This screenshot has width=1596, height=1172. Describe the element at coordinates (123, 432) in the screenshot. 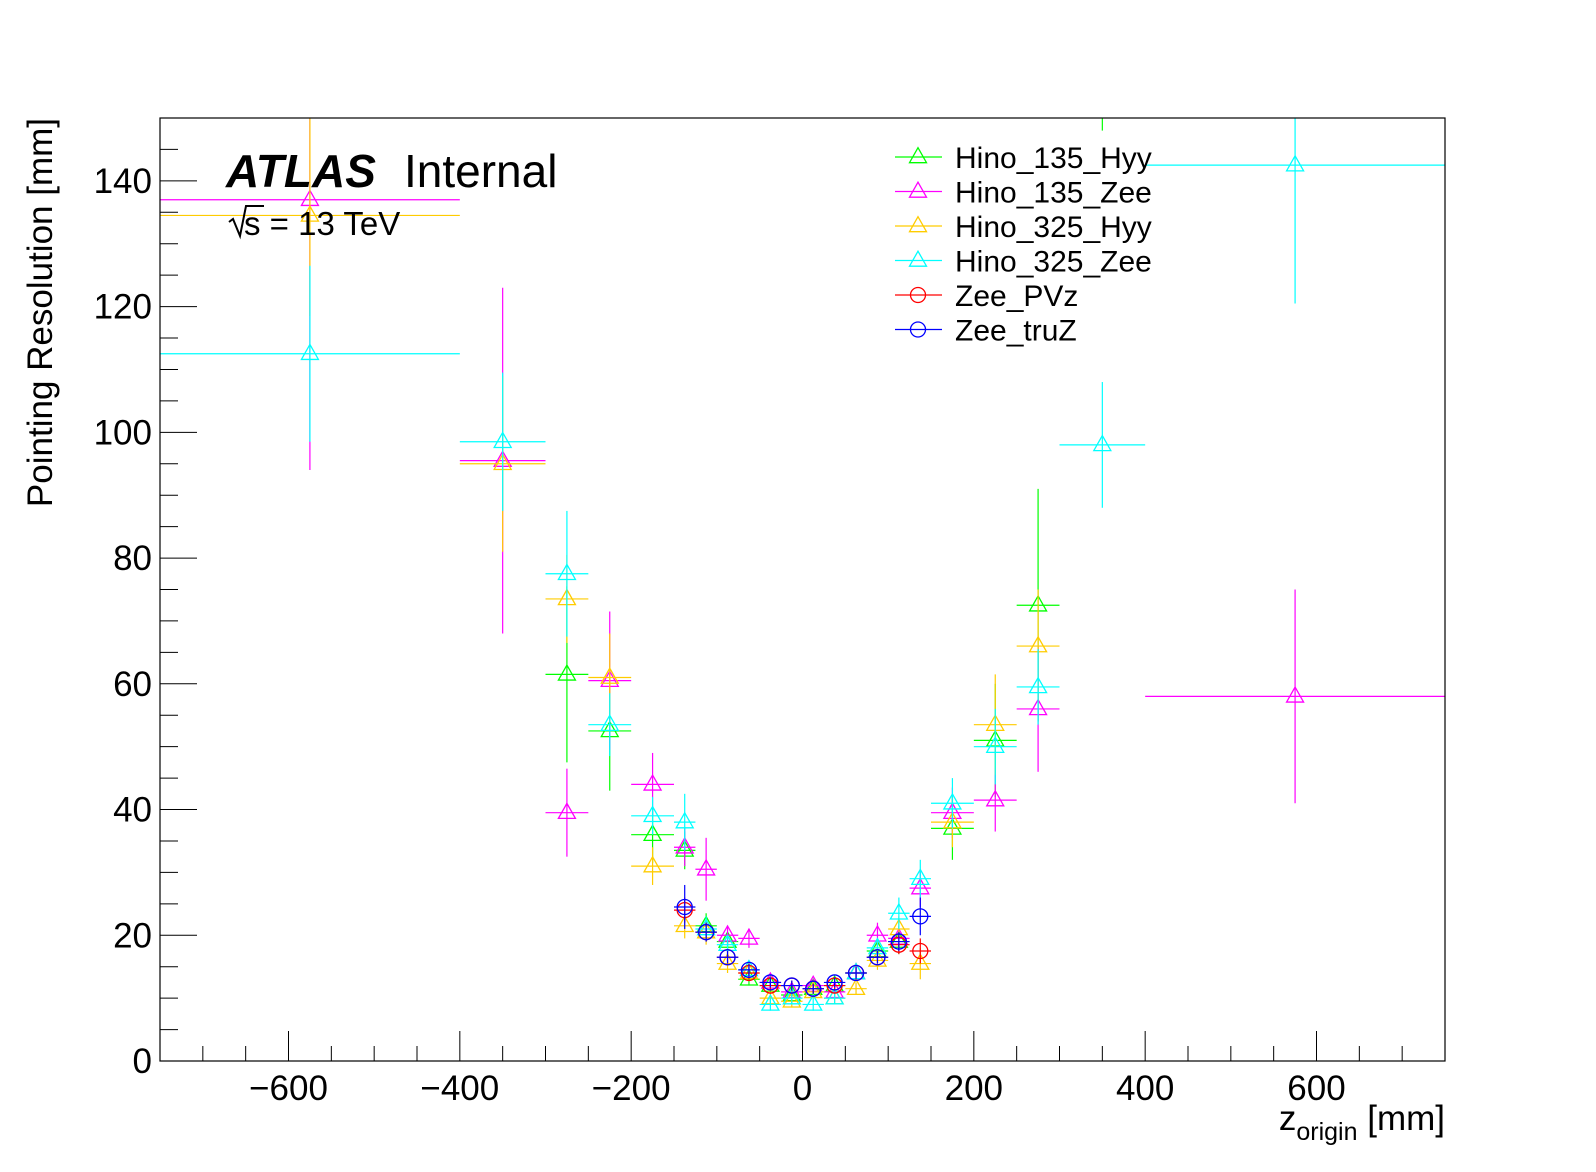

I see `y-tick-label: 100` at that location.